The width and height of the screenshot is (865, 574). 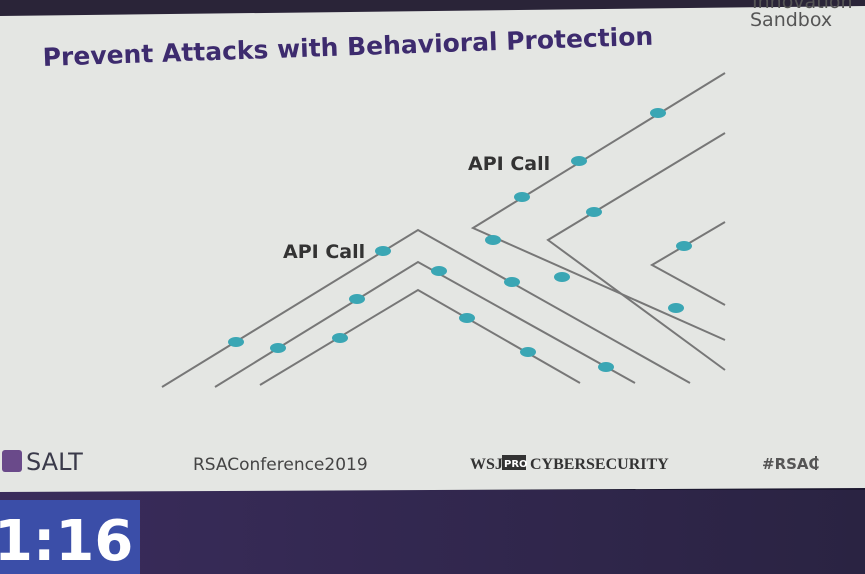 What do you see at coordinates (280, 465) in the screenshot?
I see `conference-logo: RSAConference2019` at bounding box center [280, 465].